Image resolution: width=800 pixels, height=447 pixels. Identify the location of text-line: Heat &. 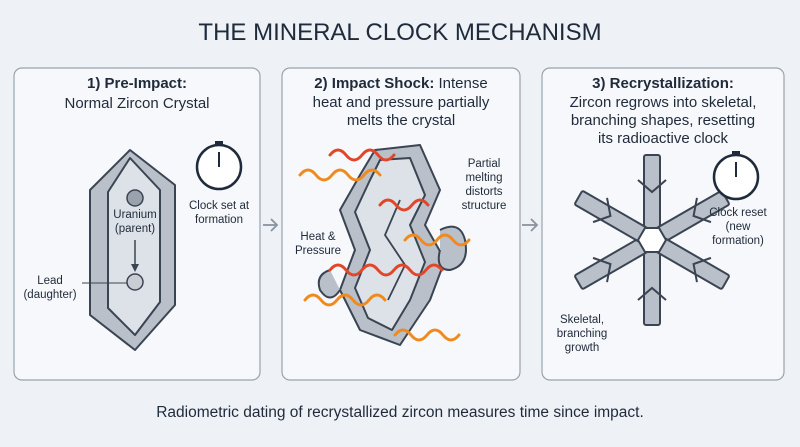
(317, 237).